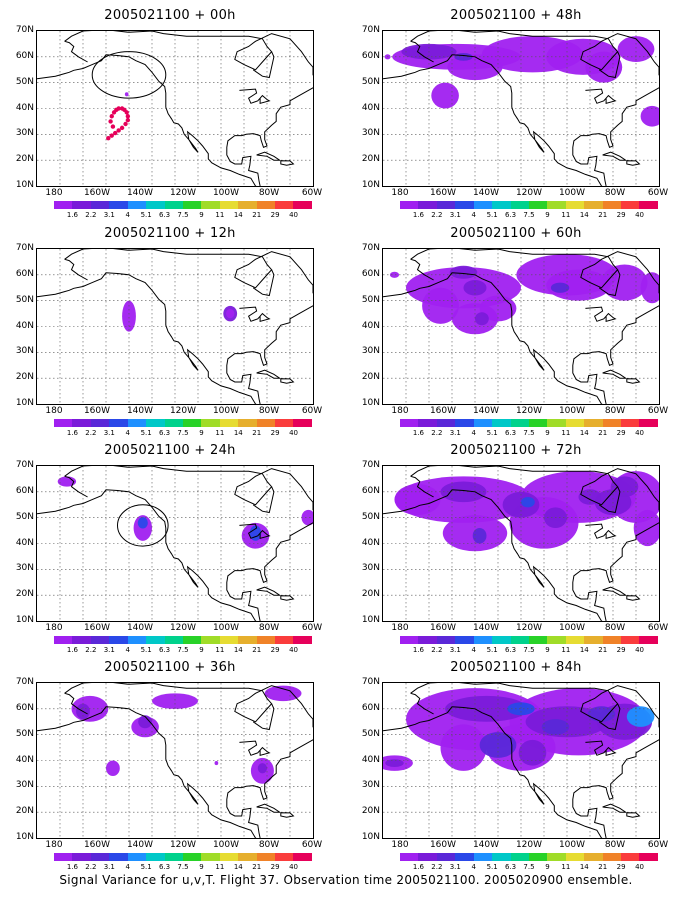  I want to click on colorbar-label: 21, so click(603, 215).